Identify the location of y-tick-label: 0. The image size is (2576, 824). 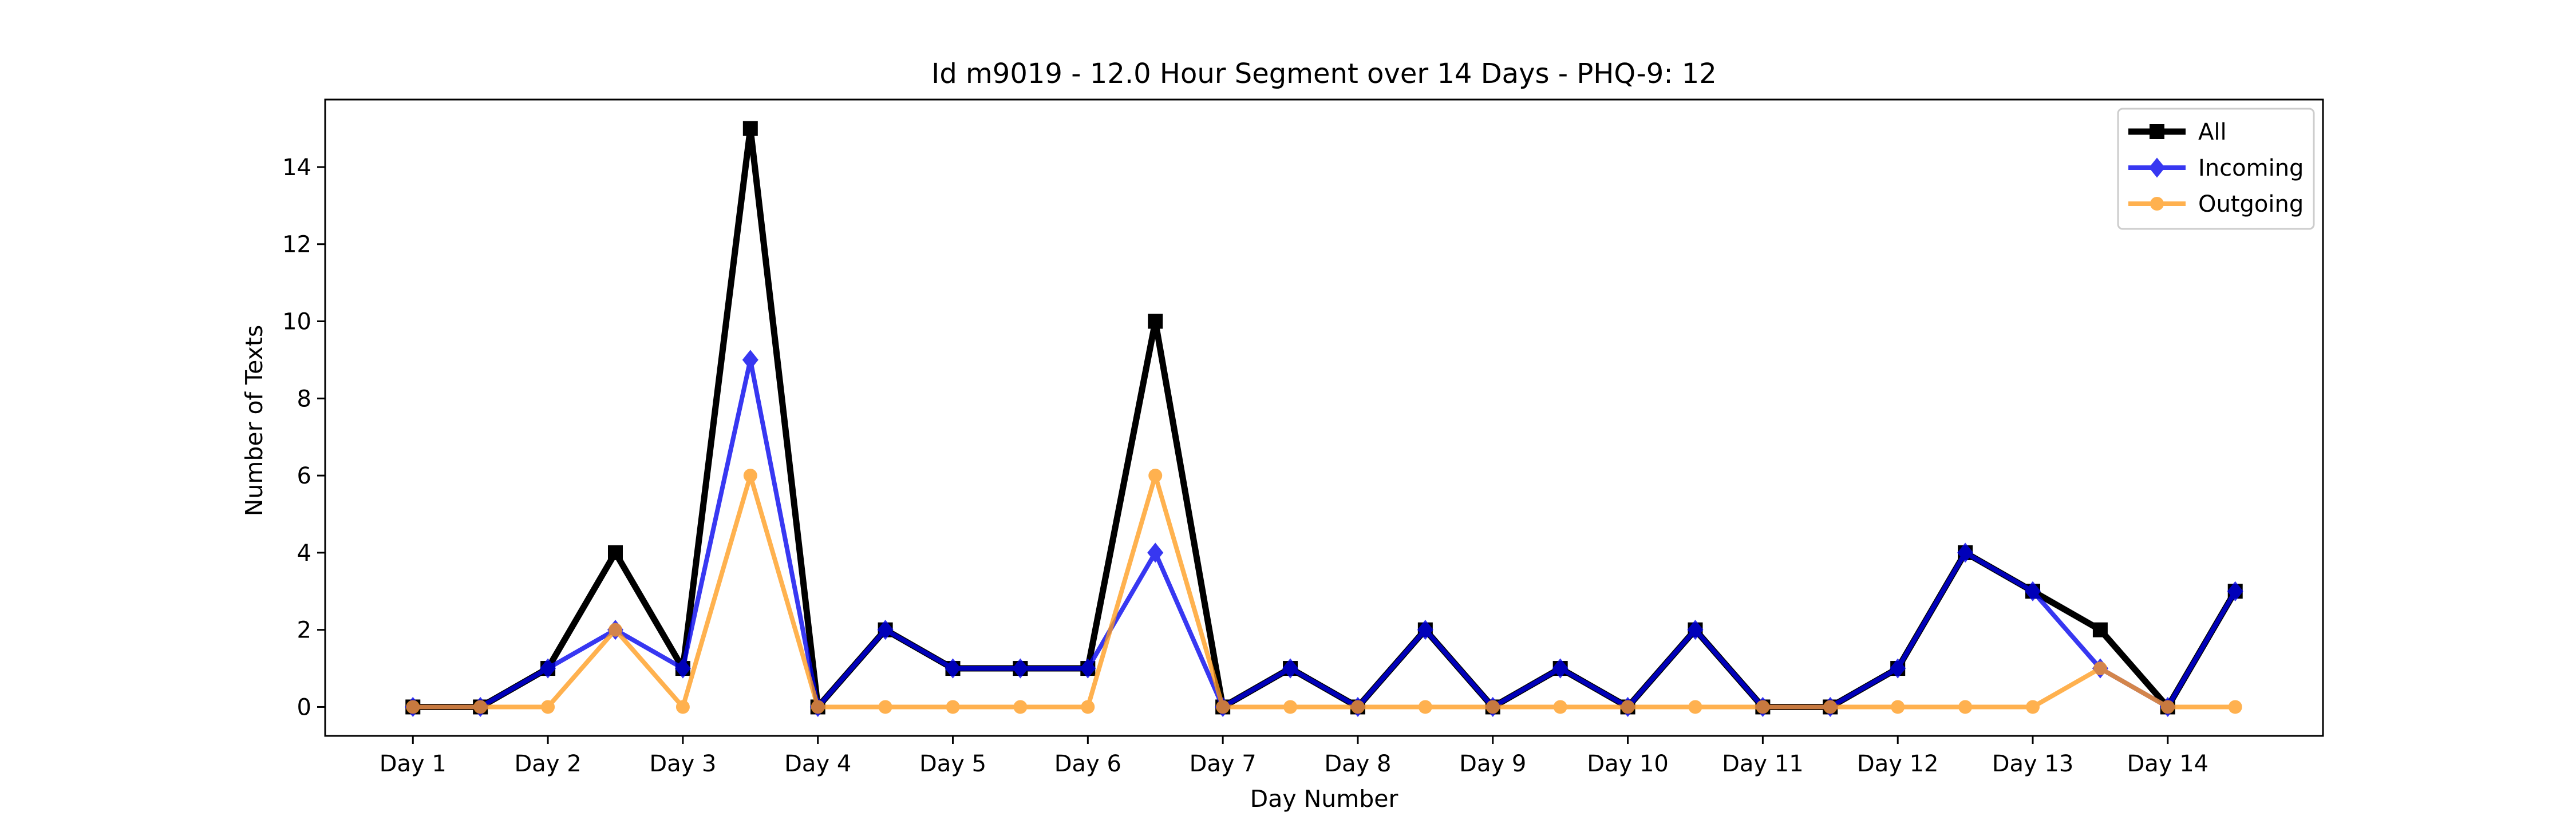
(304, 707).